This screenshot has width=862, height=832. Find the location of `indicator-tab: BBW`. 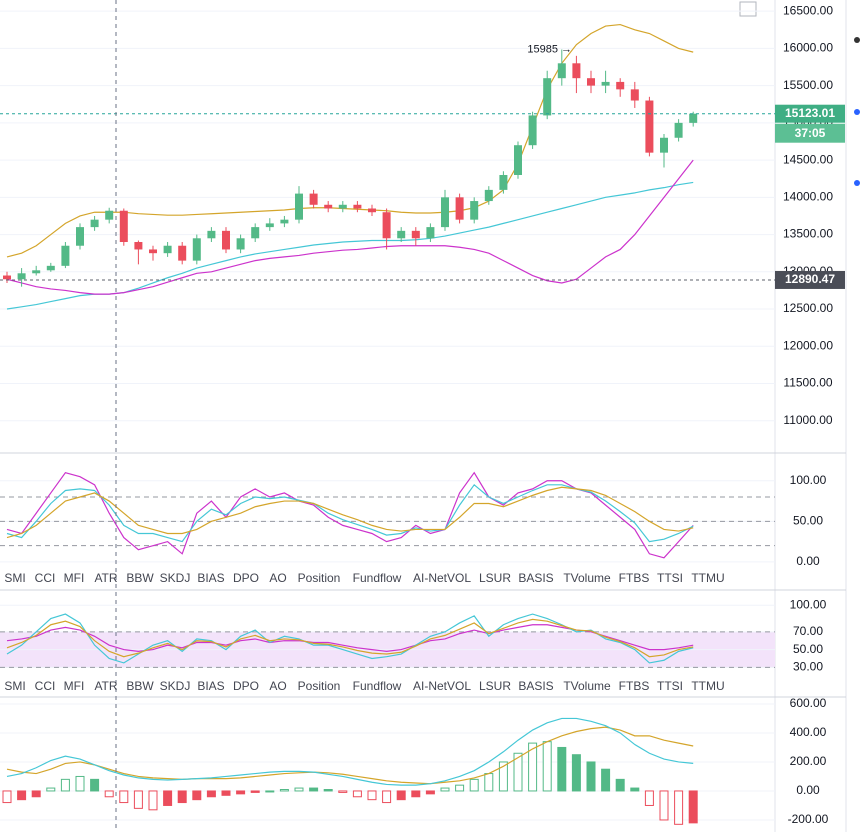

indicator-tab: BBW is located at coordinates (140, 578).